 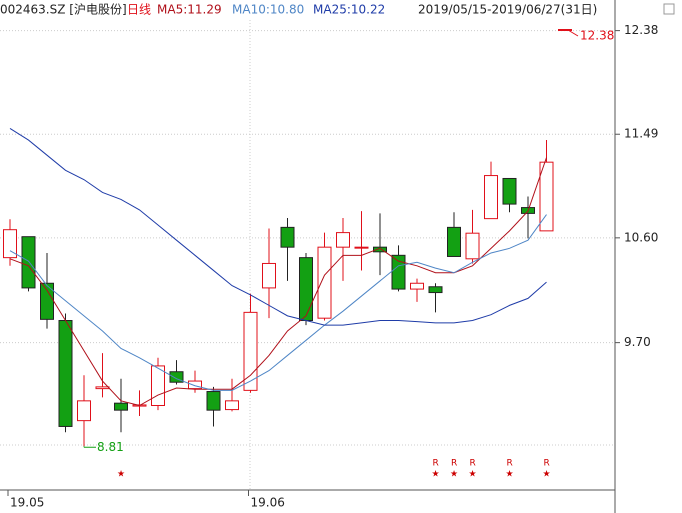 What do you see at coordinates (189, 10) in the screenshot?
I see `legend-entry: MA5:11.29` at bounding box center [189, 10].